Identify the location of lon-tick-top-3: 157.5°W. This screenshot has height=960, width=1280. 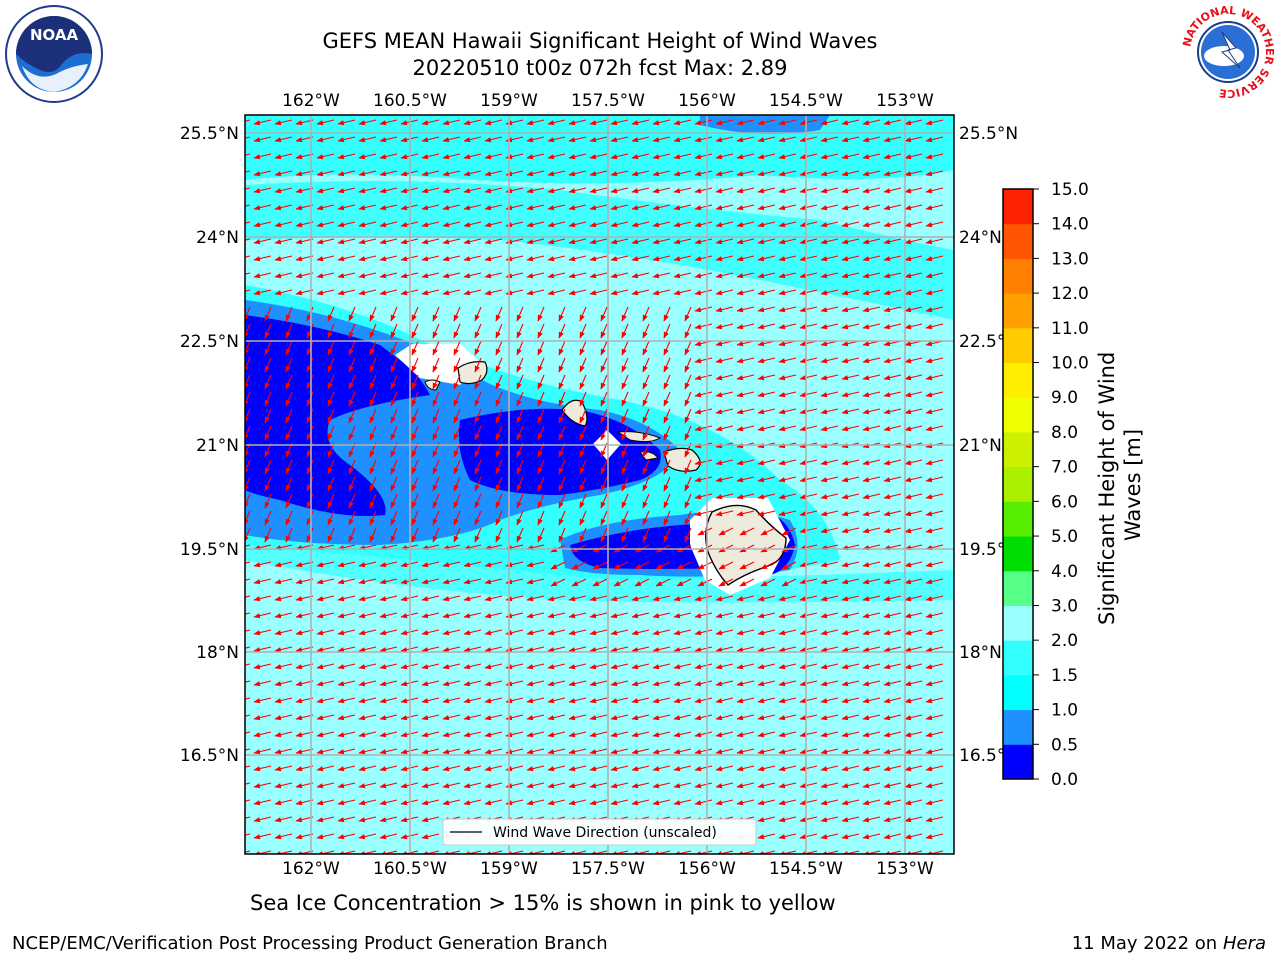
(608, 101).